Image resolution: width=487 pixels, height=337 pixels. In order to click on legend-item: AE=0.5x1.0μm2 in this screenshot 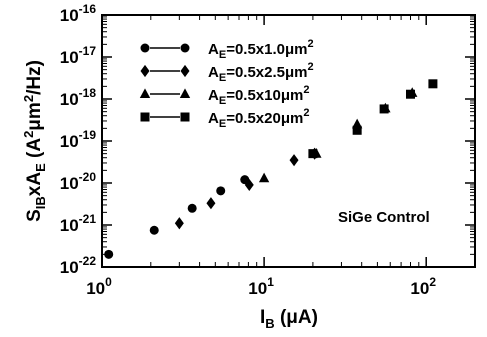, I will do `click(227, 49)`.